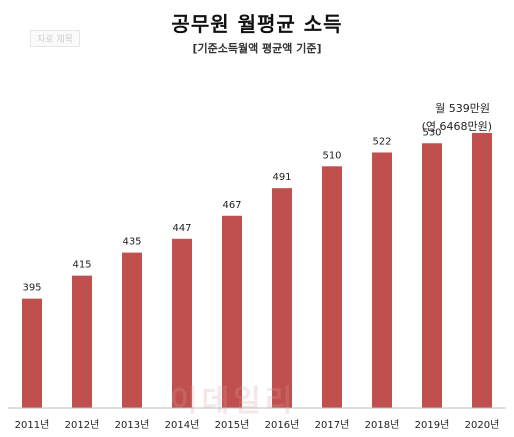  Describe the element at coordinates (31, 288) in the screenshot. I see `data-label-2011년: 395` at that location.